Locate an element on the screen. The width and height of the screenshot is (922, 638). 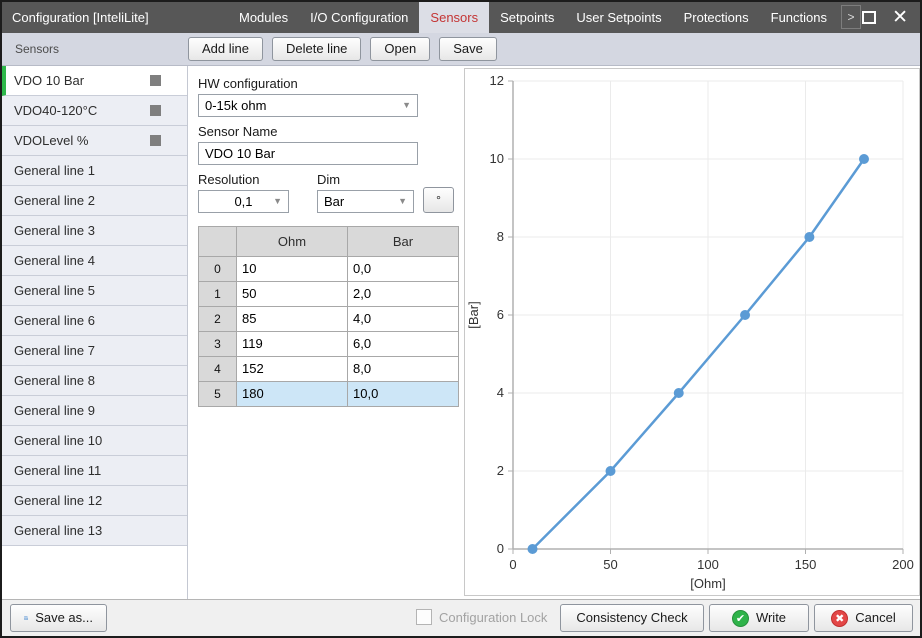
delete-line-button: Delete line is located at coordinates (316, 49).